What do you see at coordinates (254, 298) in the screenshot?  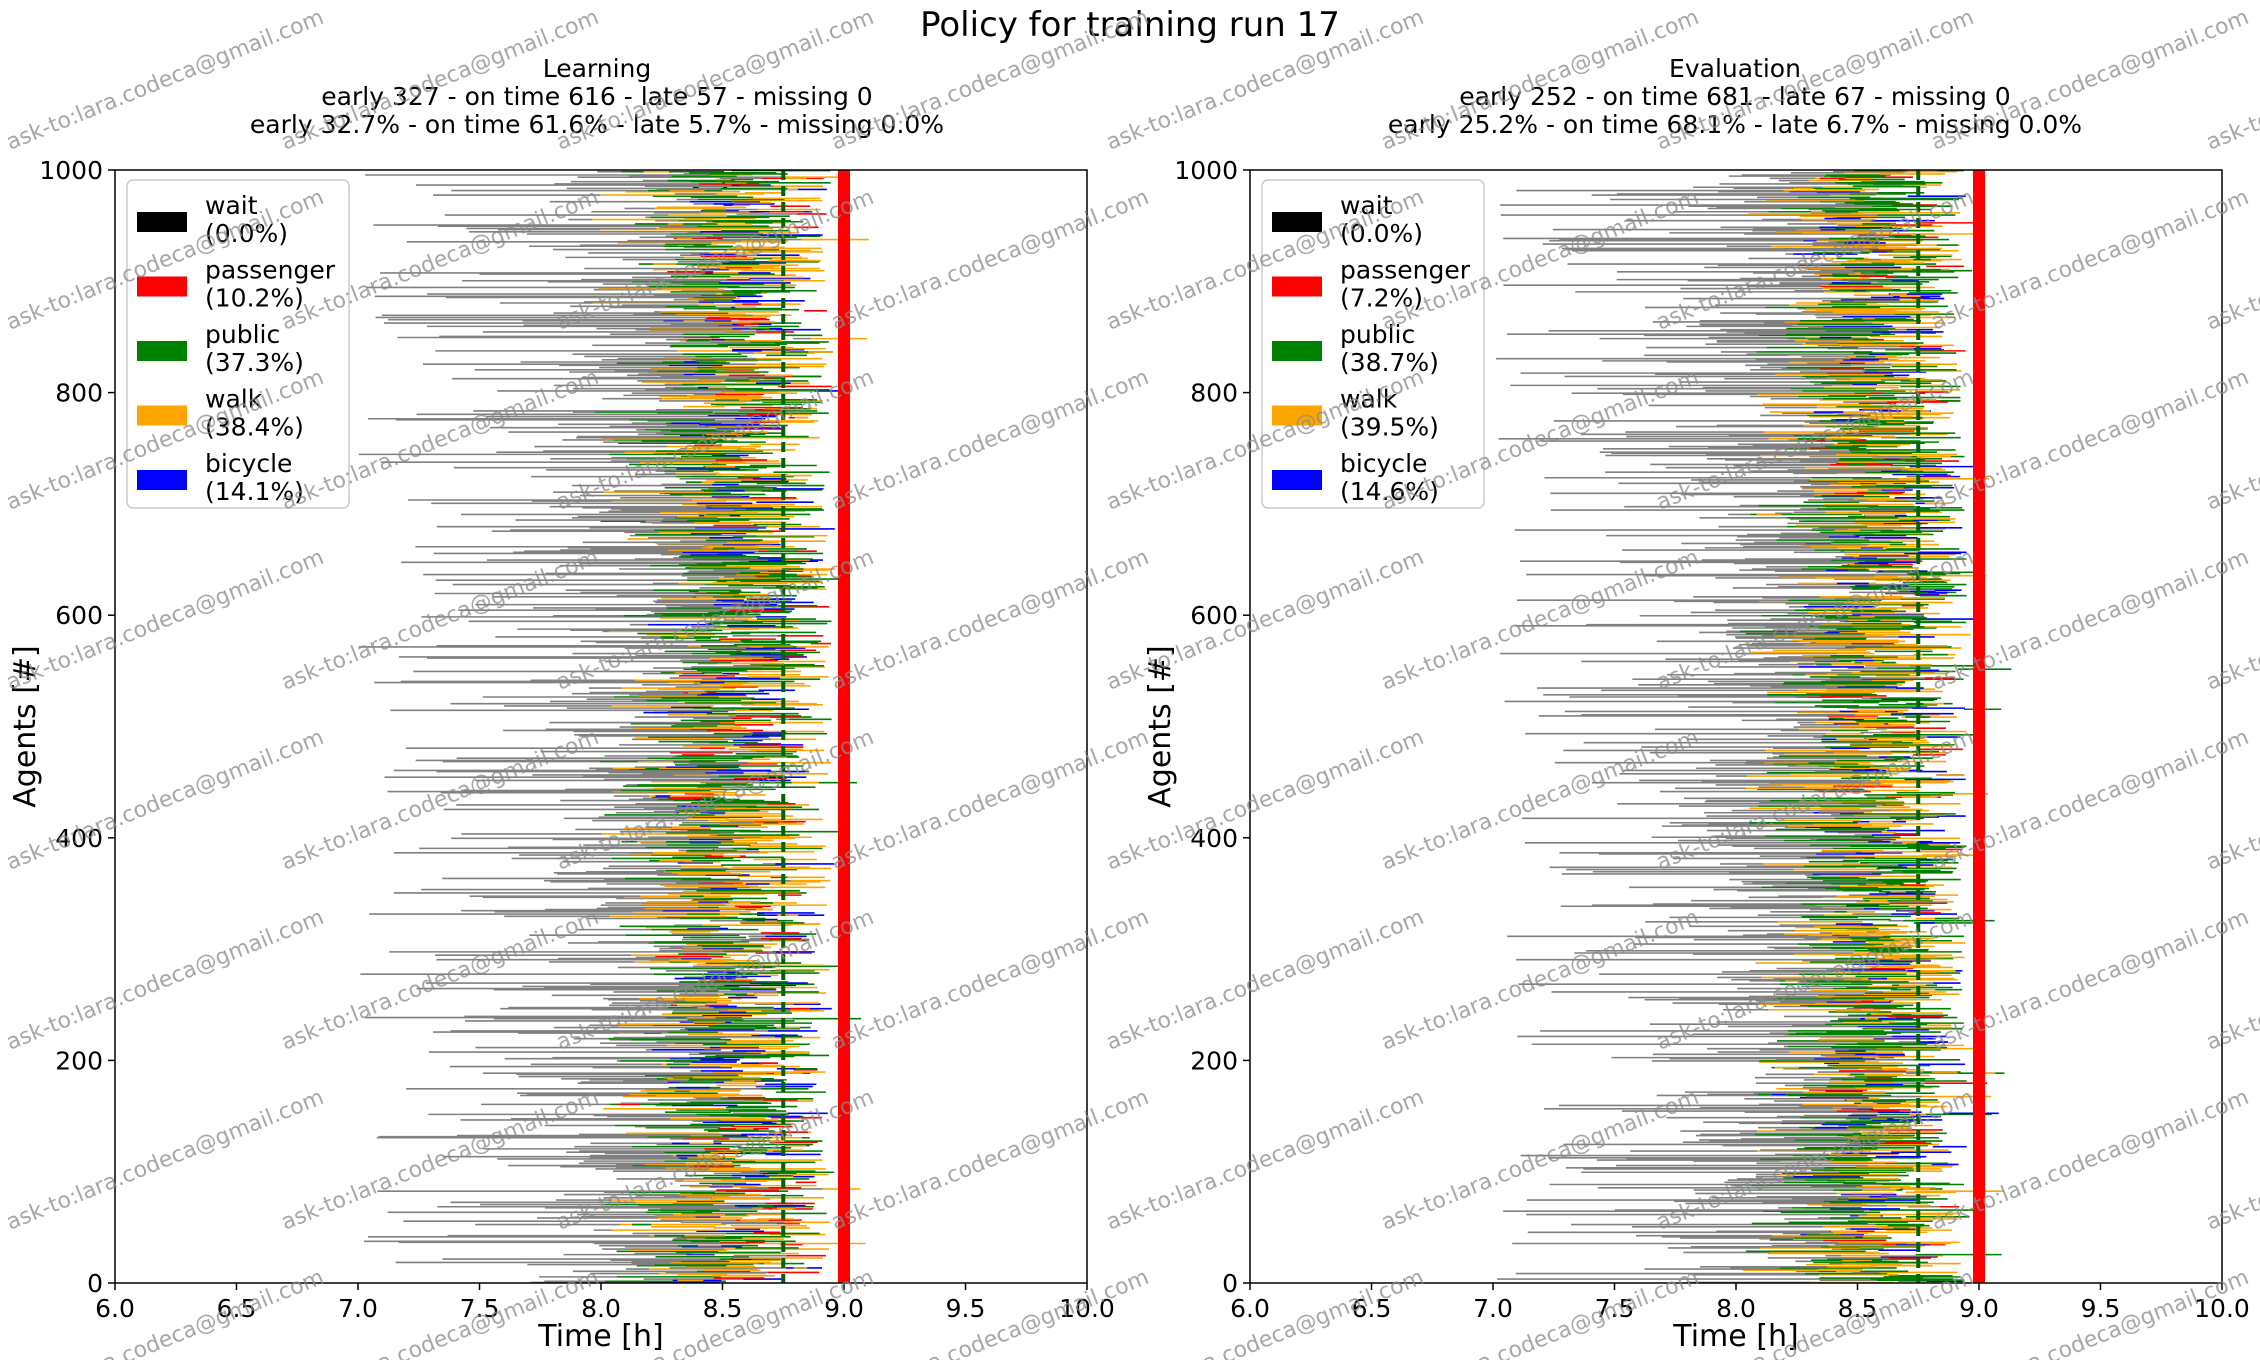 I see `legend-share: (10.2%)` at bounding box center [254, 298].